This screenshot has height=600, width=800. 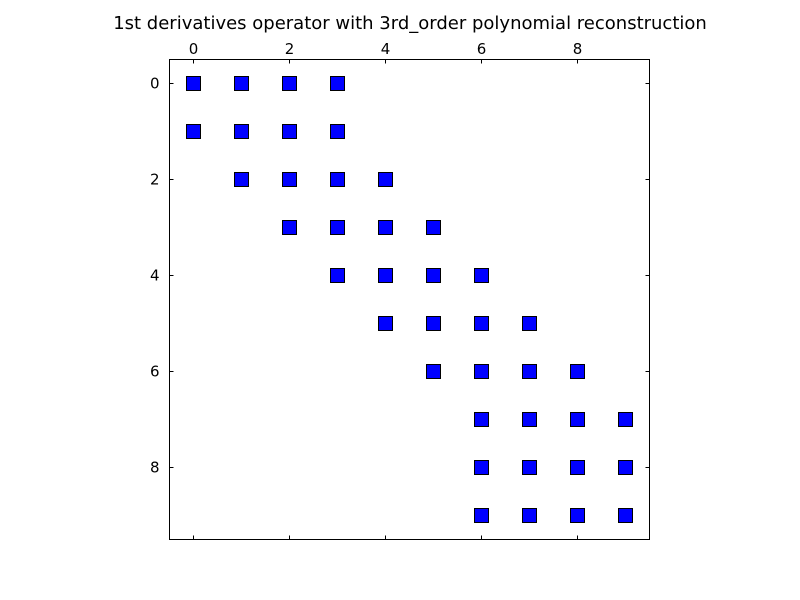 I want to click on x-tick-label: 0, so click(x=194, y=49).